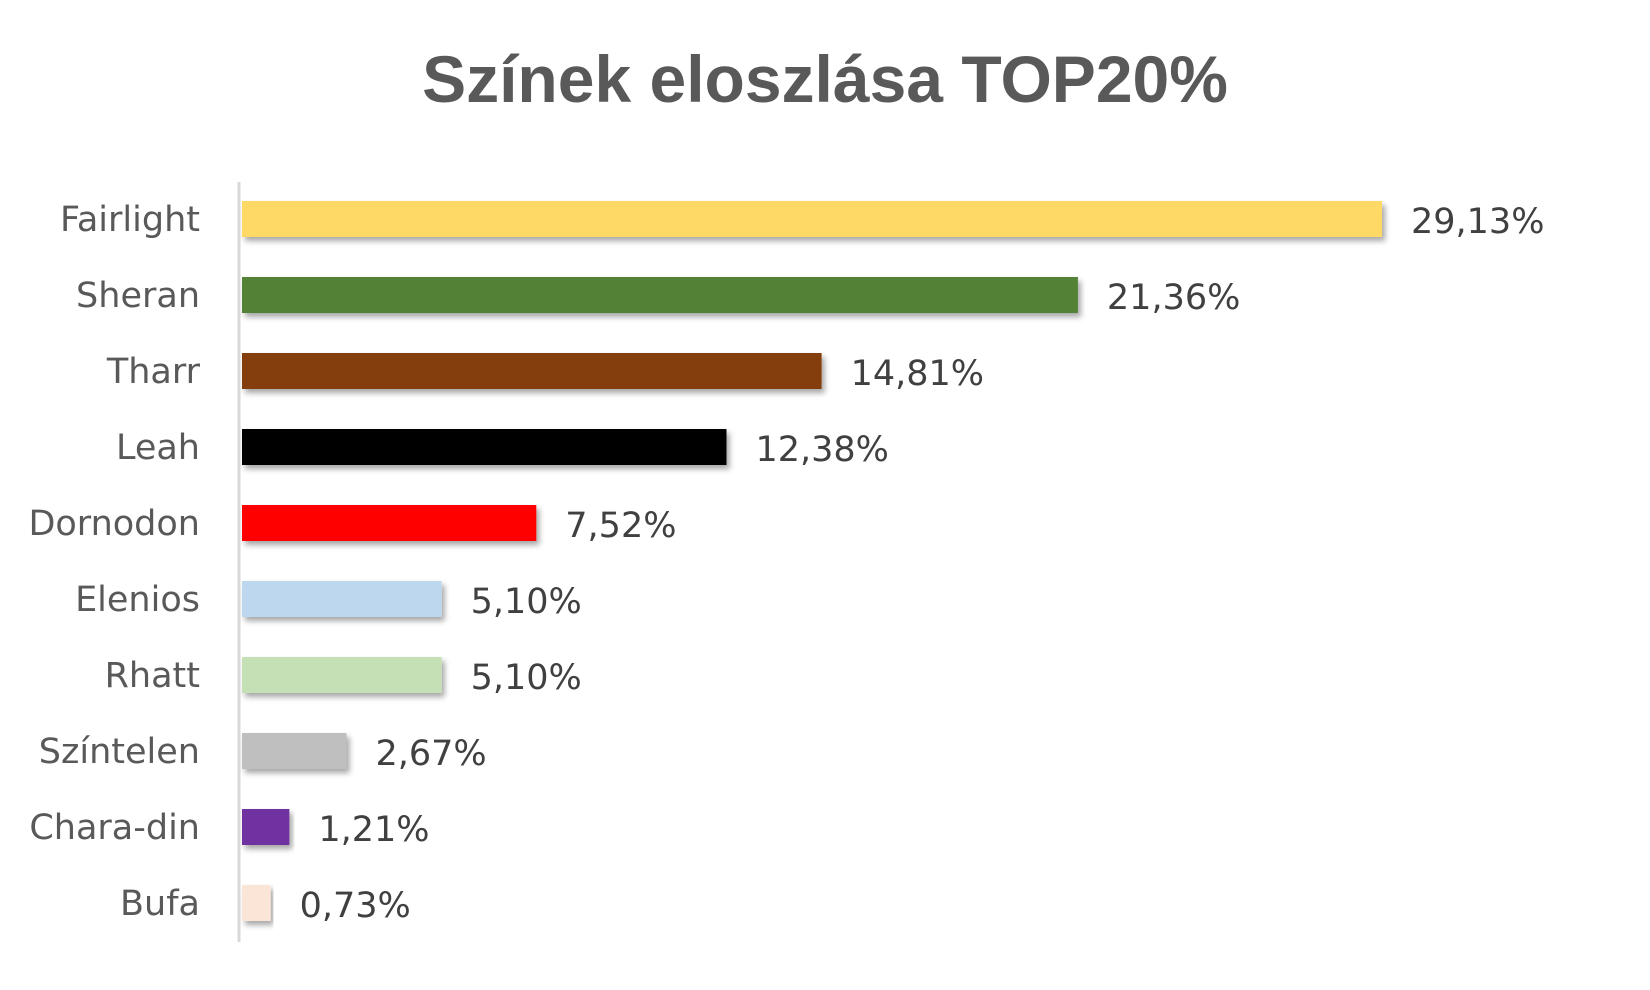 Image resolution: width=1650 pixels, height=990 pixels. Describe the element at coordinates (917, 374) in the screenshot. I see `value-label: 14,81%` at that location.